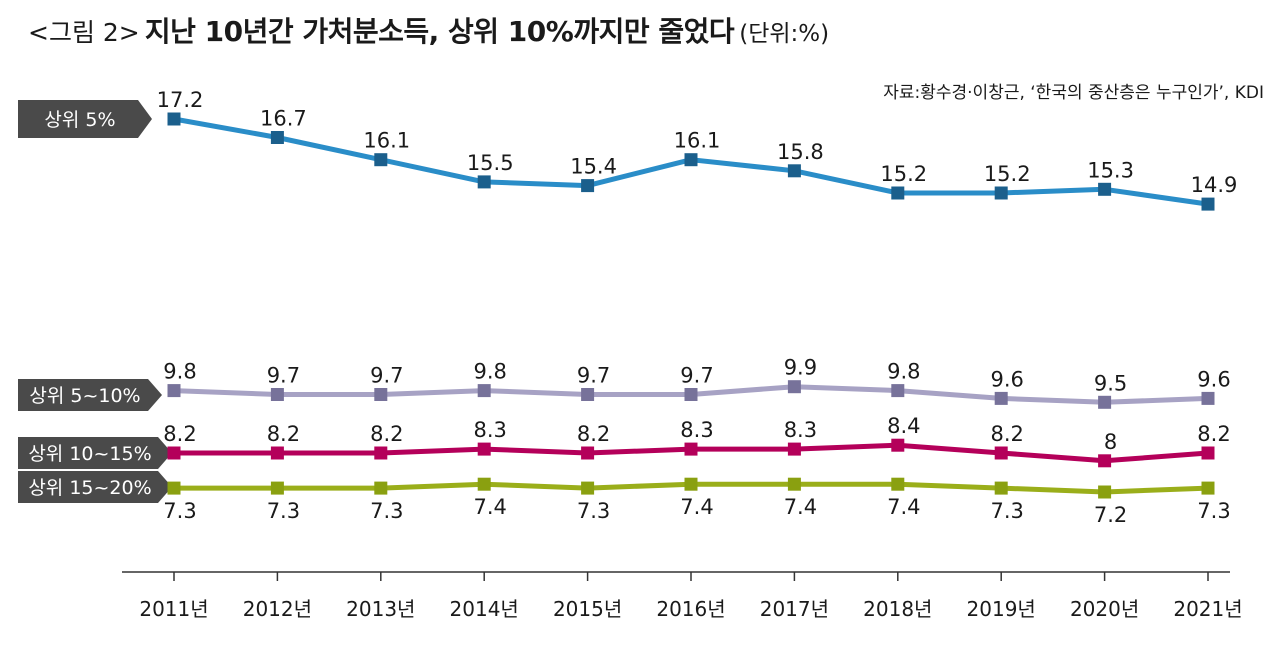  Describe the element at coordinates (1207, 609) in the screenshot. I see `x-tick-label: 2021년` at that location.